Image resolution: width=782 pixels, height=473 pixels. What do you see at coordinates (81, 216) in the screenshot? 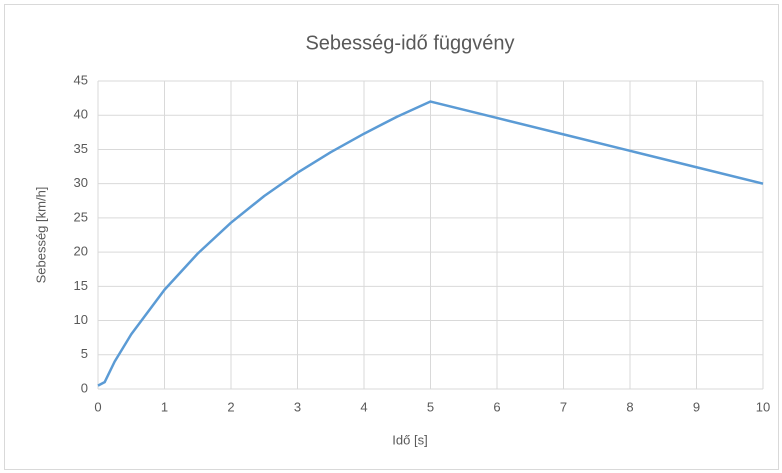
I see `y-tick-label: 25` at bounding box center [81, 216].